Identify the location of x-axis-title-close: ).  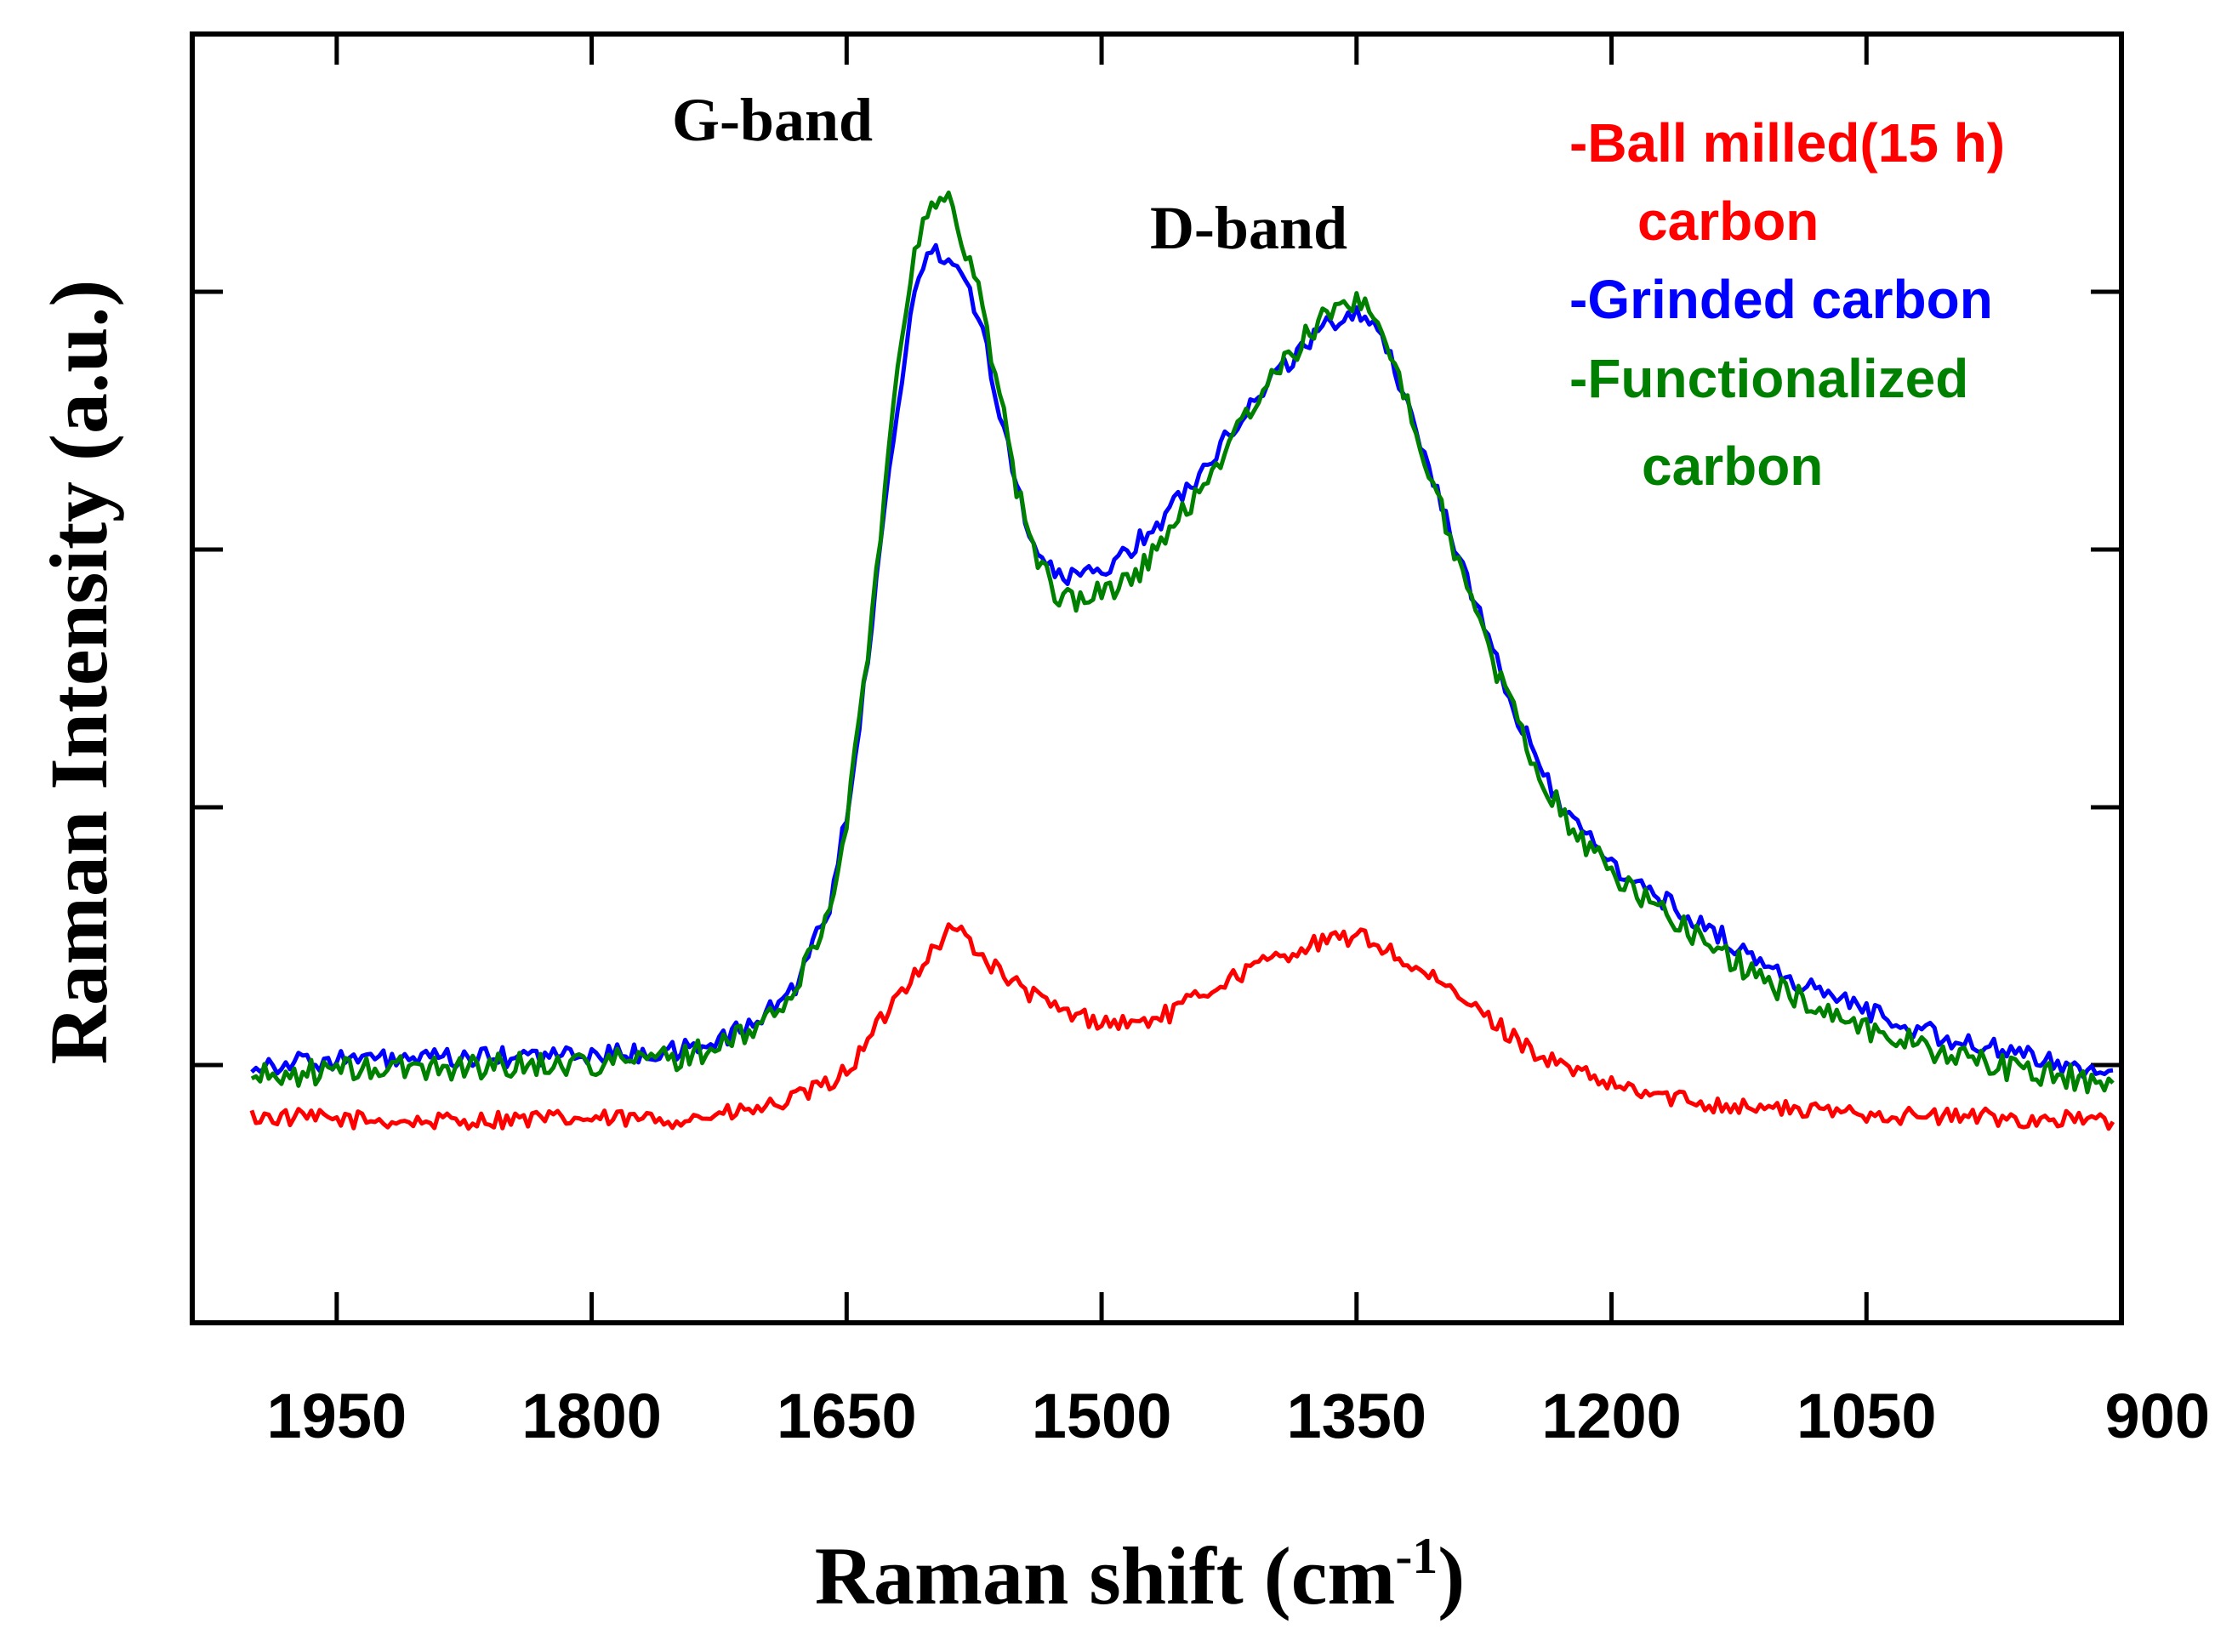
(1451, 1575).